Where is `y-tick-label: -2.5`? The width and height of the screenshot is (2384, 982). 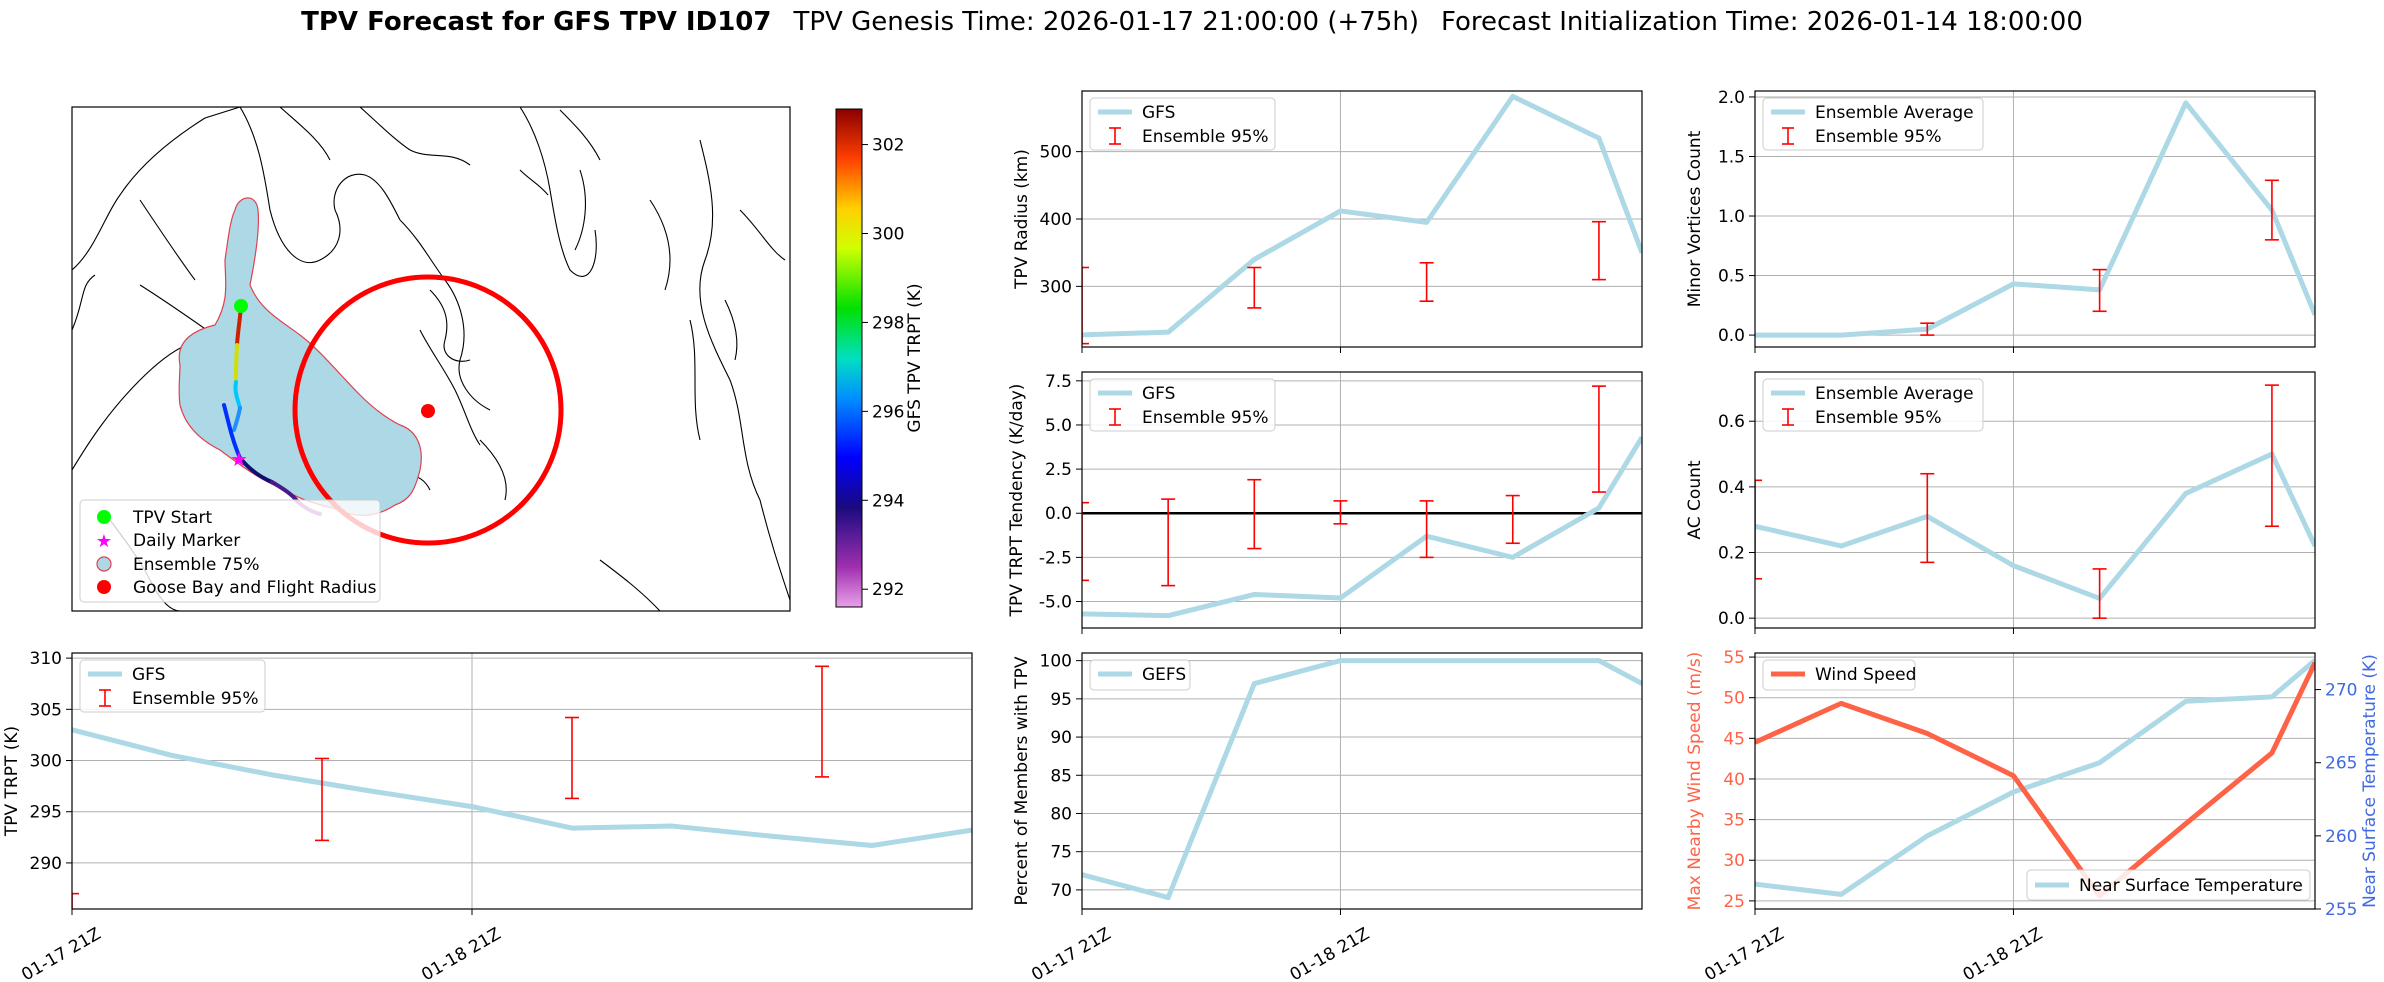
y-tick-label: -2.5 is located at coordinates (1055, 558).